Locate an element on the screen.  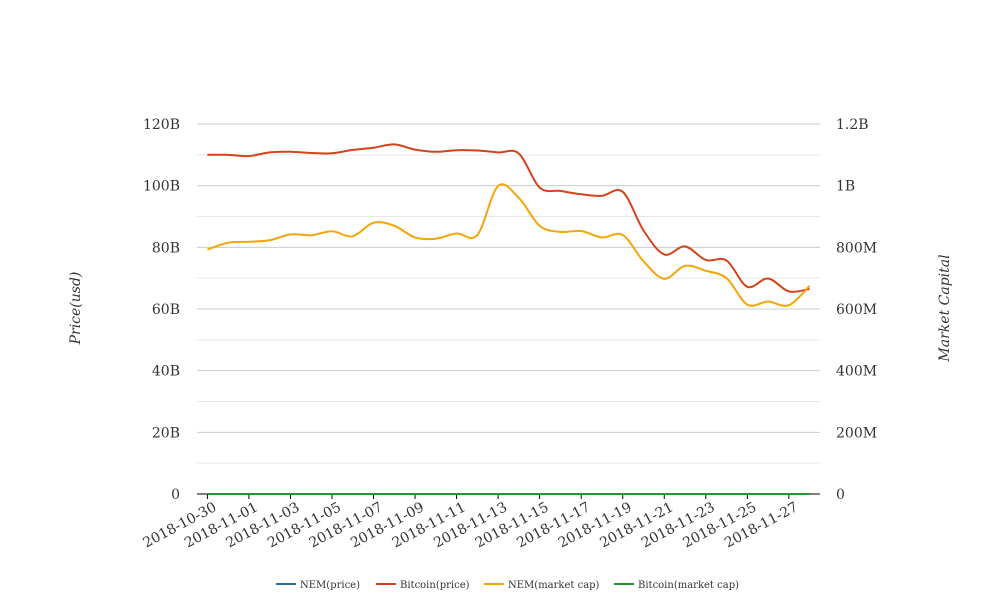
left-y-axis-ticks: 0 20B 40B 60B 80B 100B 120B is located at coordinates (161, 310).